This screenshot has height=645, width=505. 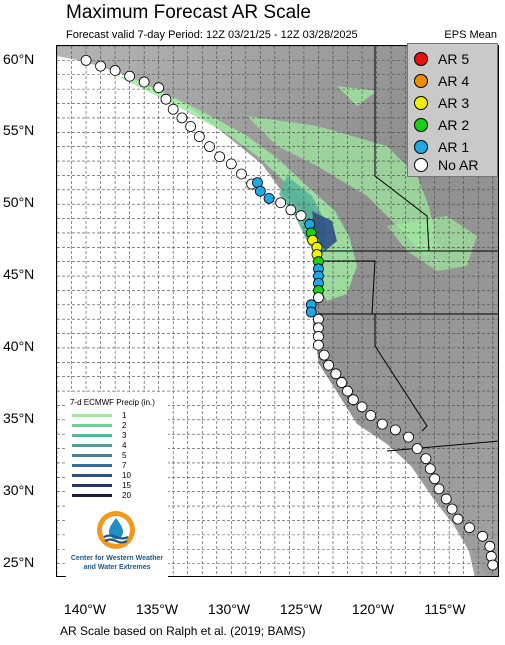 I want to click on lon-label-125: 125°W, so click(x=301, y=609).